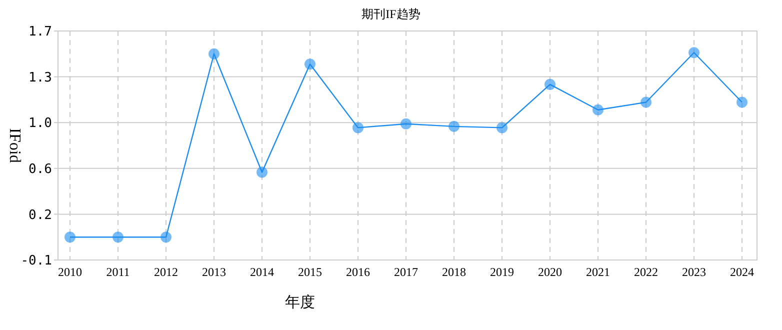  I want to click on x-tick-label: 2012, so click(166, 272).